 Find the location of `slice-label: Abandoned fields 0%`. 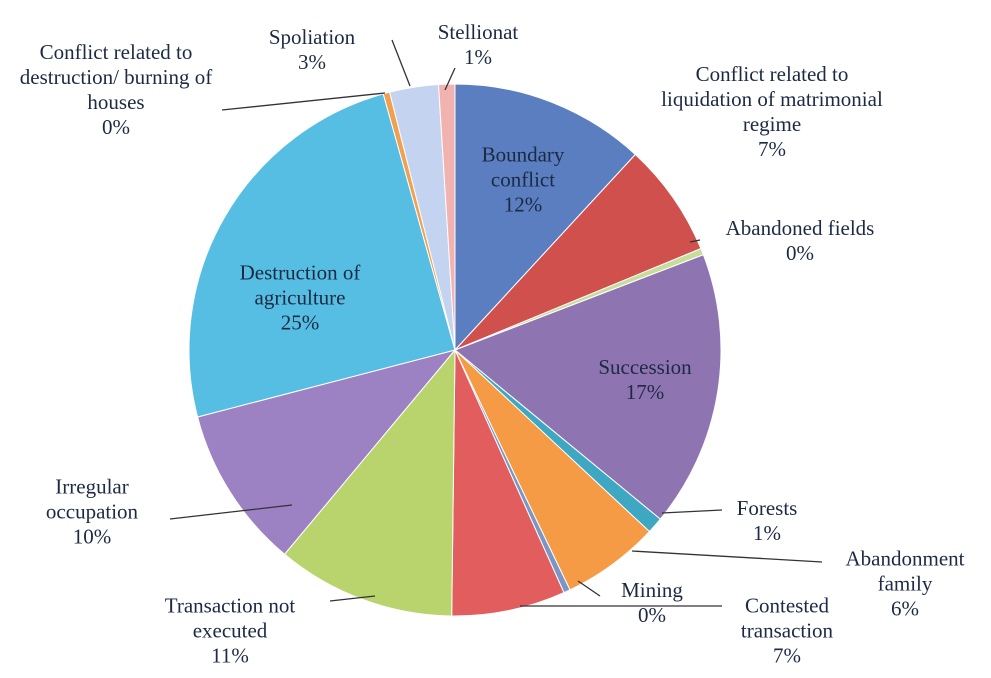

slice-label: Abandoned fields 0% is located at coordinates (800, 241).